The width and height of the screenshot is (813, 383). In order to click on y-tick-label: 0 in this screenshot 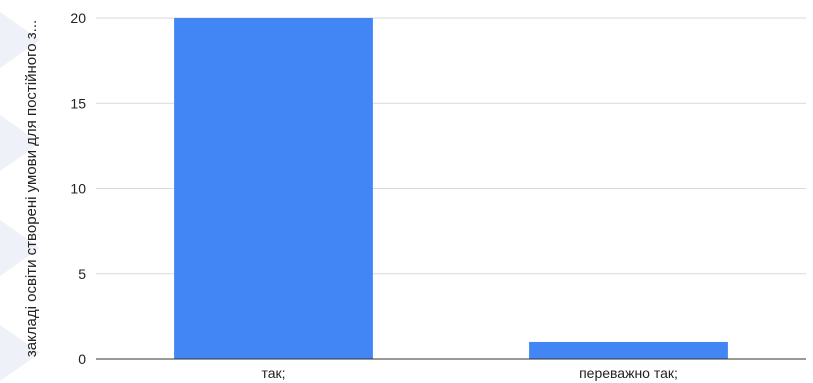, I will do `click(82, 359)`.